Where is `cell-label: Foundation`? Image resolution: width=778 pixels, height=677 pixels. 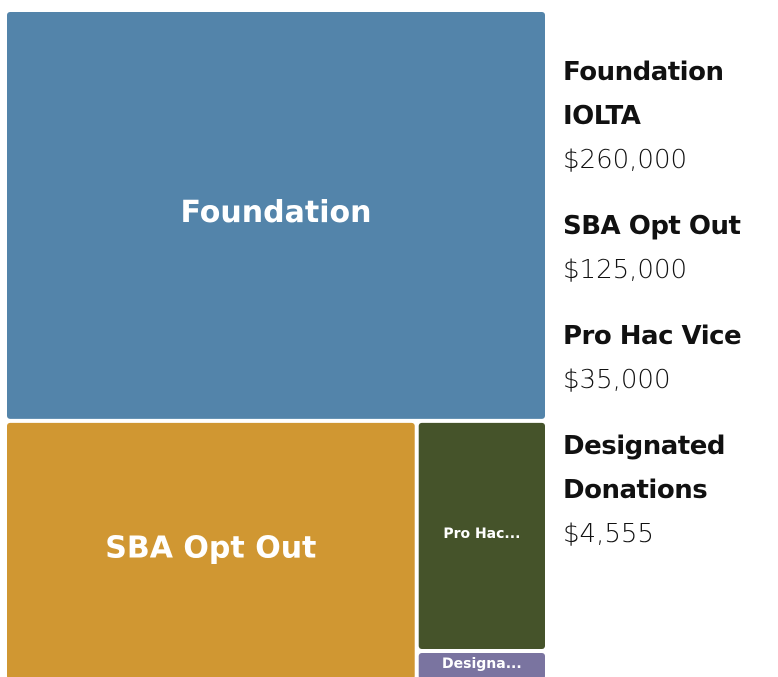
cell-label: Foundation is located at coordinates (276, 212).